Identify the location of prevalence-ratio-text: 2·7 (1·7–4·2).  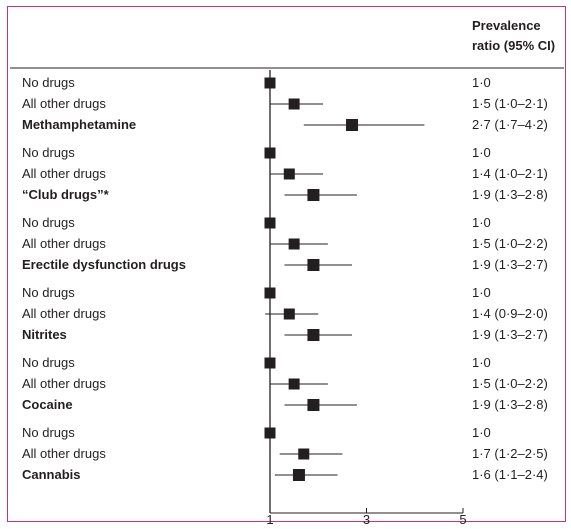
(510, 124).